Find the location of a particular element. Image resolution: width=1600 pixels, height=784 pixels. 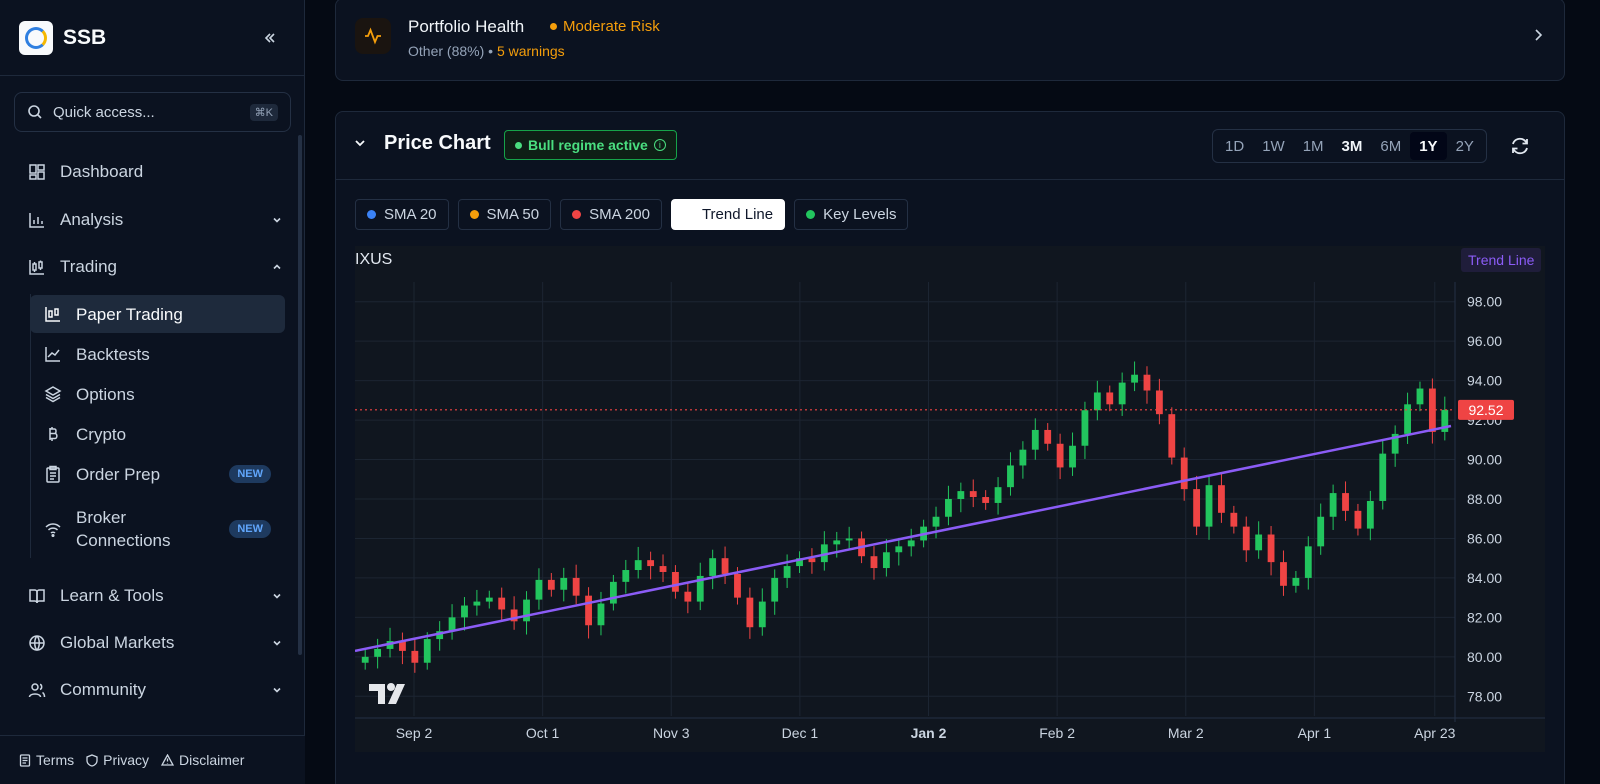

y-tick-label: 98.00 is located at coordinates (1484, 302).